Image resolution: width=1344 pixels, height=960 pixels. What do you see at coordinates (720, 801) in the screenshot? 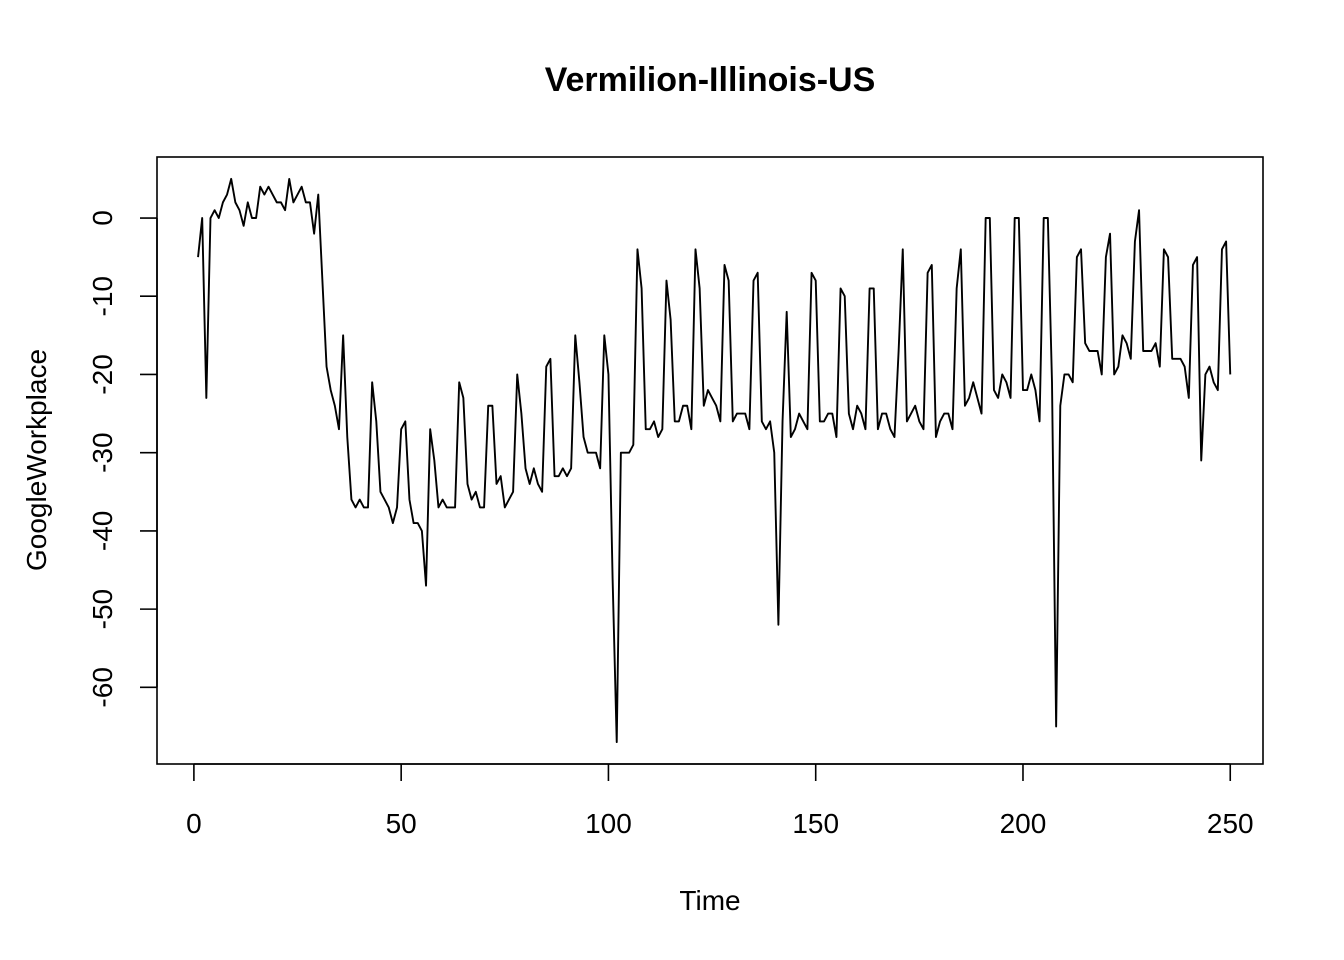
I see `x-axis: 0 50 100 150 200 250` at bounding box center [720, 801].